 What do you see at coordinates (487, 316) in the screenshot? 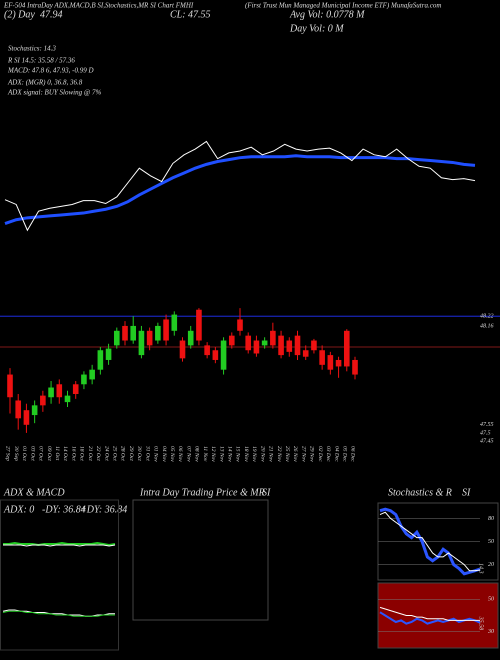
I see `y-tick-label: 48.22` at bounding box center [487, 316].